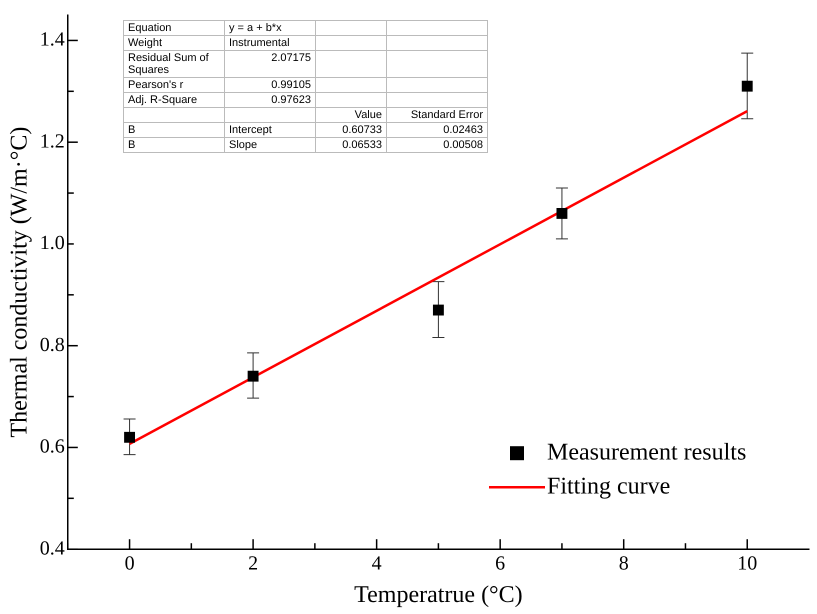  I want to click on x-tick-label: 8, so click(623, 563).